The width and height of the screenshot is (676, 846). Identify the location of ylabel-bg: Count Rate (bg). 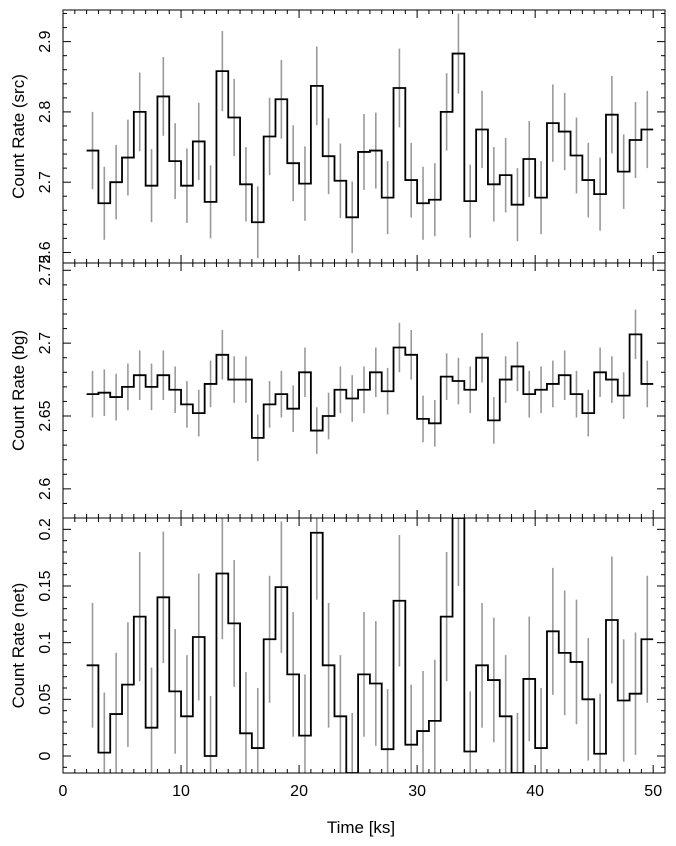
(18, 390).